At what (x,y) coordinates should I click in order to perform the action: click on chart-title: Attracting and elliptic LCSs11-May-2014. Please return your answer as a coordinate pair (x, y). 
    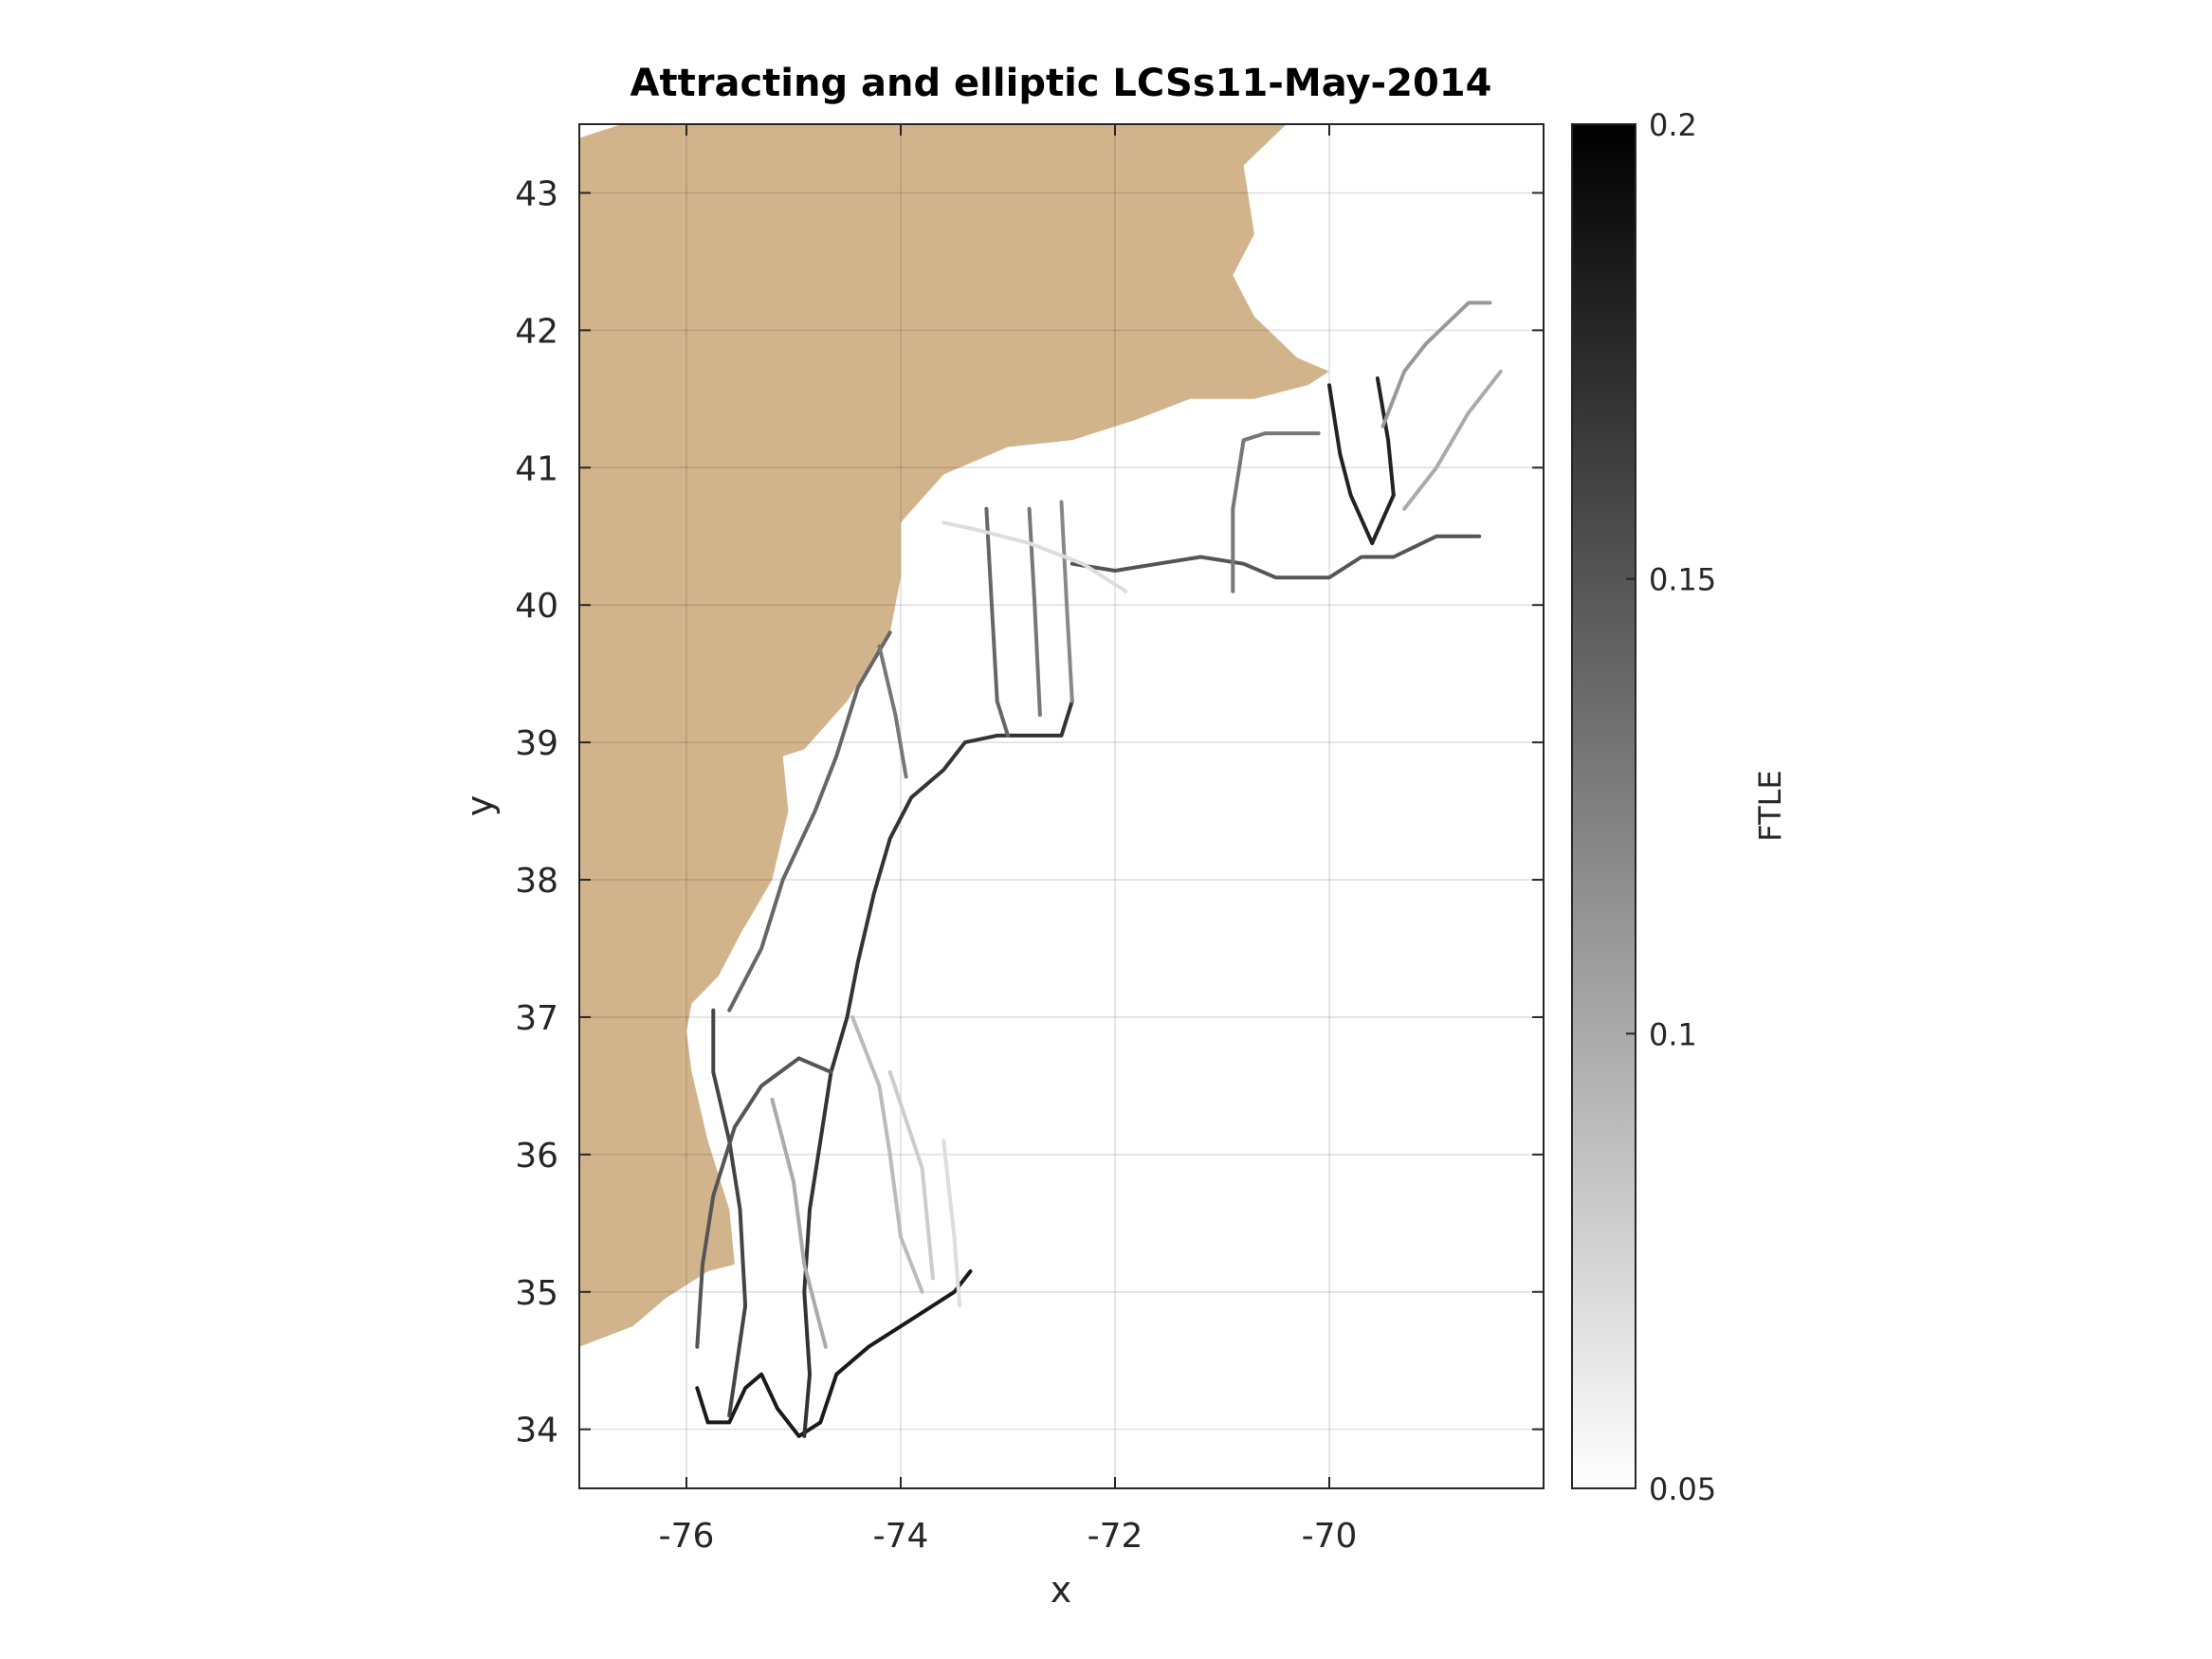
    Looking at the image, I should click on (1061, 83).